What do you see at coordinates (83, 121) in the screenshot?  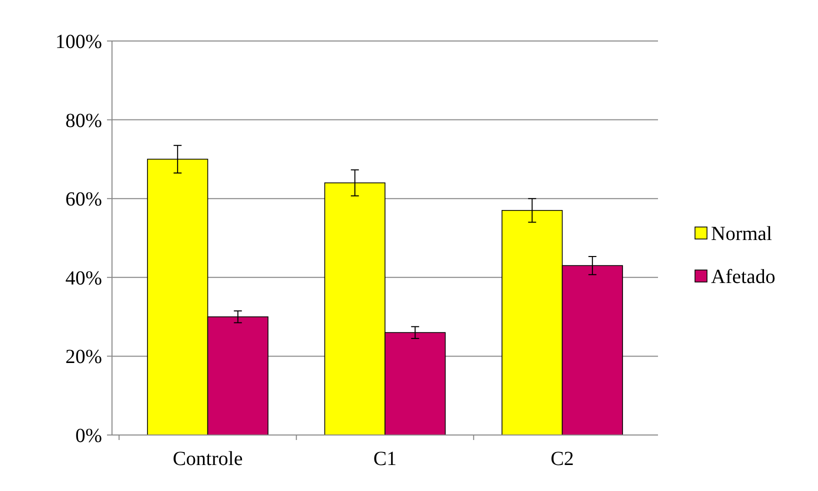 I see `y-tick-label: 80%` at bounding box center [83, 121].